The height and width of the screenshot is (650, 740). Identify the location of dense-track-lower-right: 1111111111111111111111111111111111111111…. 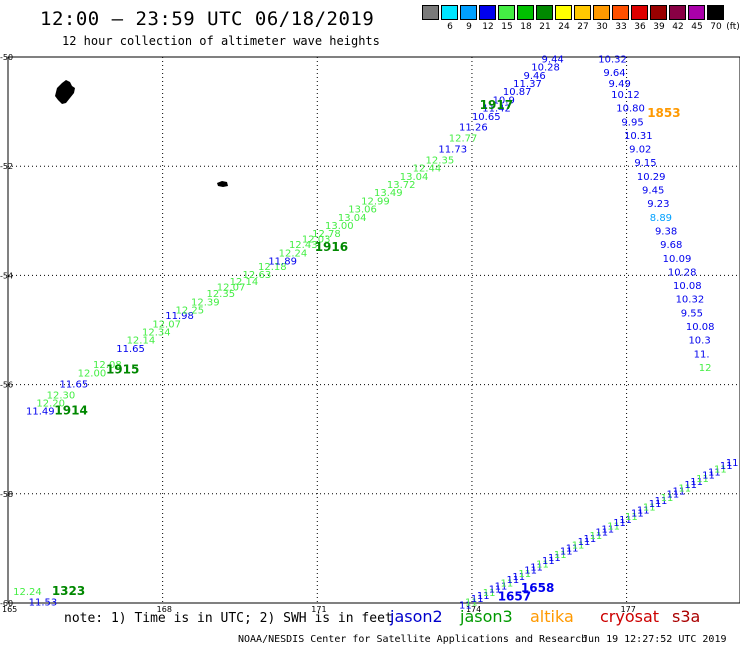
(599, 535).